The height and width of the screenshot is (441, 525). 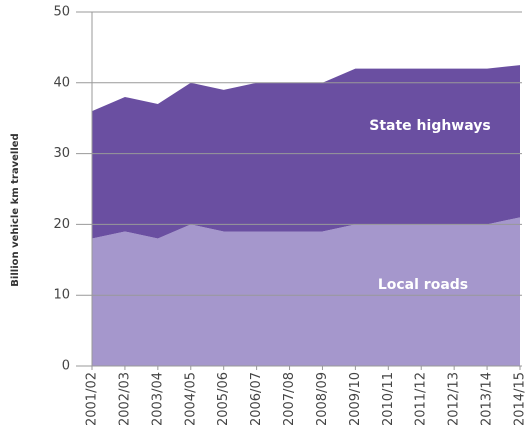 I want to click on x-tick-label: 2010/11, so click(x=388, y=399).